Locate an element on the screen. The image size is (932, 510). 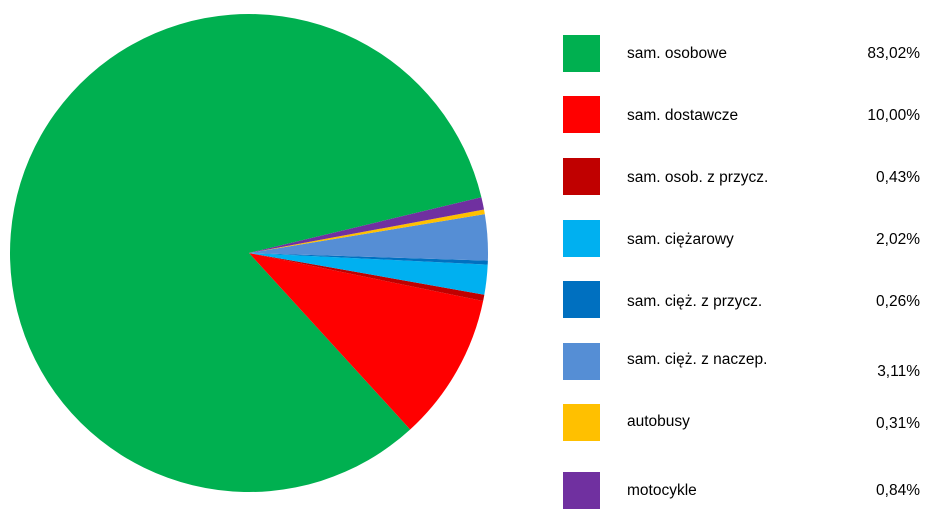
pie-slice-sam-ciez-z-naczep is located at coordinates (368, 237).